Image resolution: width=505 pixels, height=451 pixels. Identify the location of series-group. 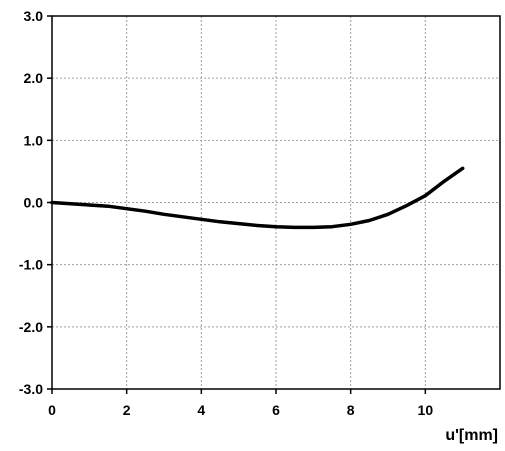
(257, 198).